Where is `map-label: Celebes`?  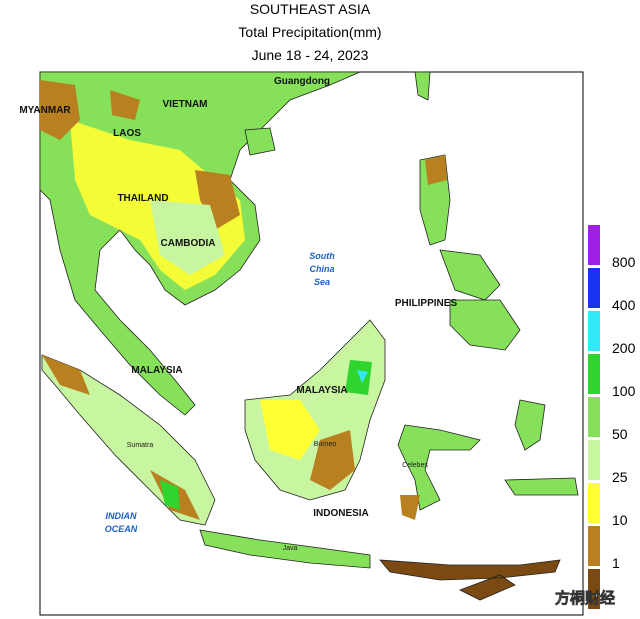 map-label: Celebes is located at coordinates (415, 465).